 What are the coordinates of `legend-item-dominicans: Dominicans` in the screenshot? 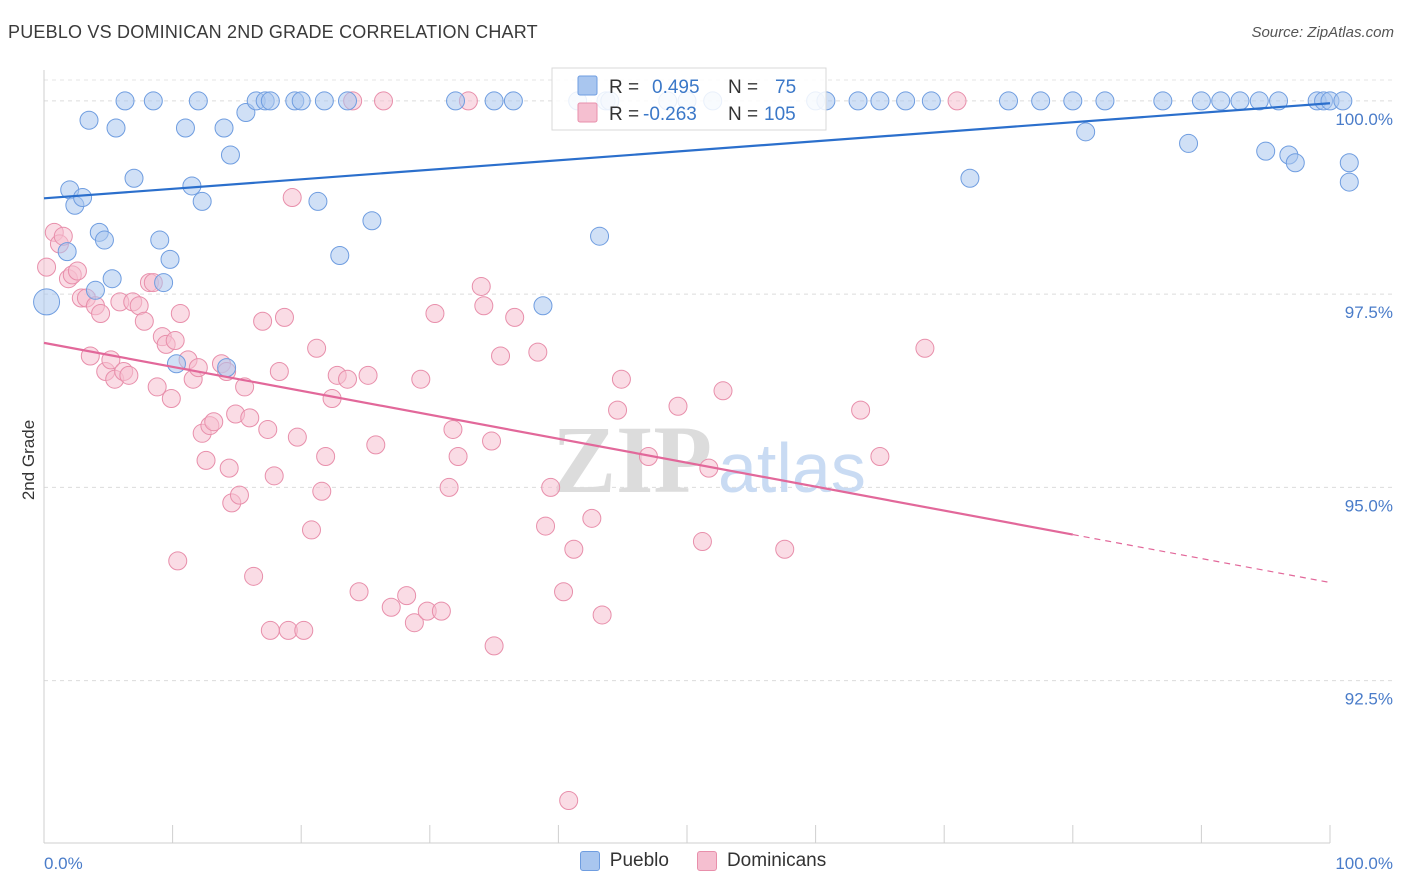 It's located at (761, 861).